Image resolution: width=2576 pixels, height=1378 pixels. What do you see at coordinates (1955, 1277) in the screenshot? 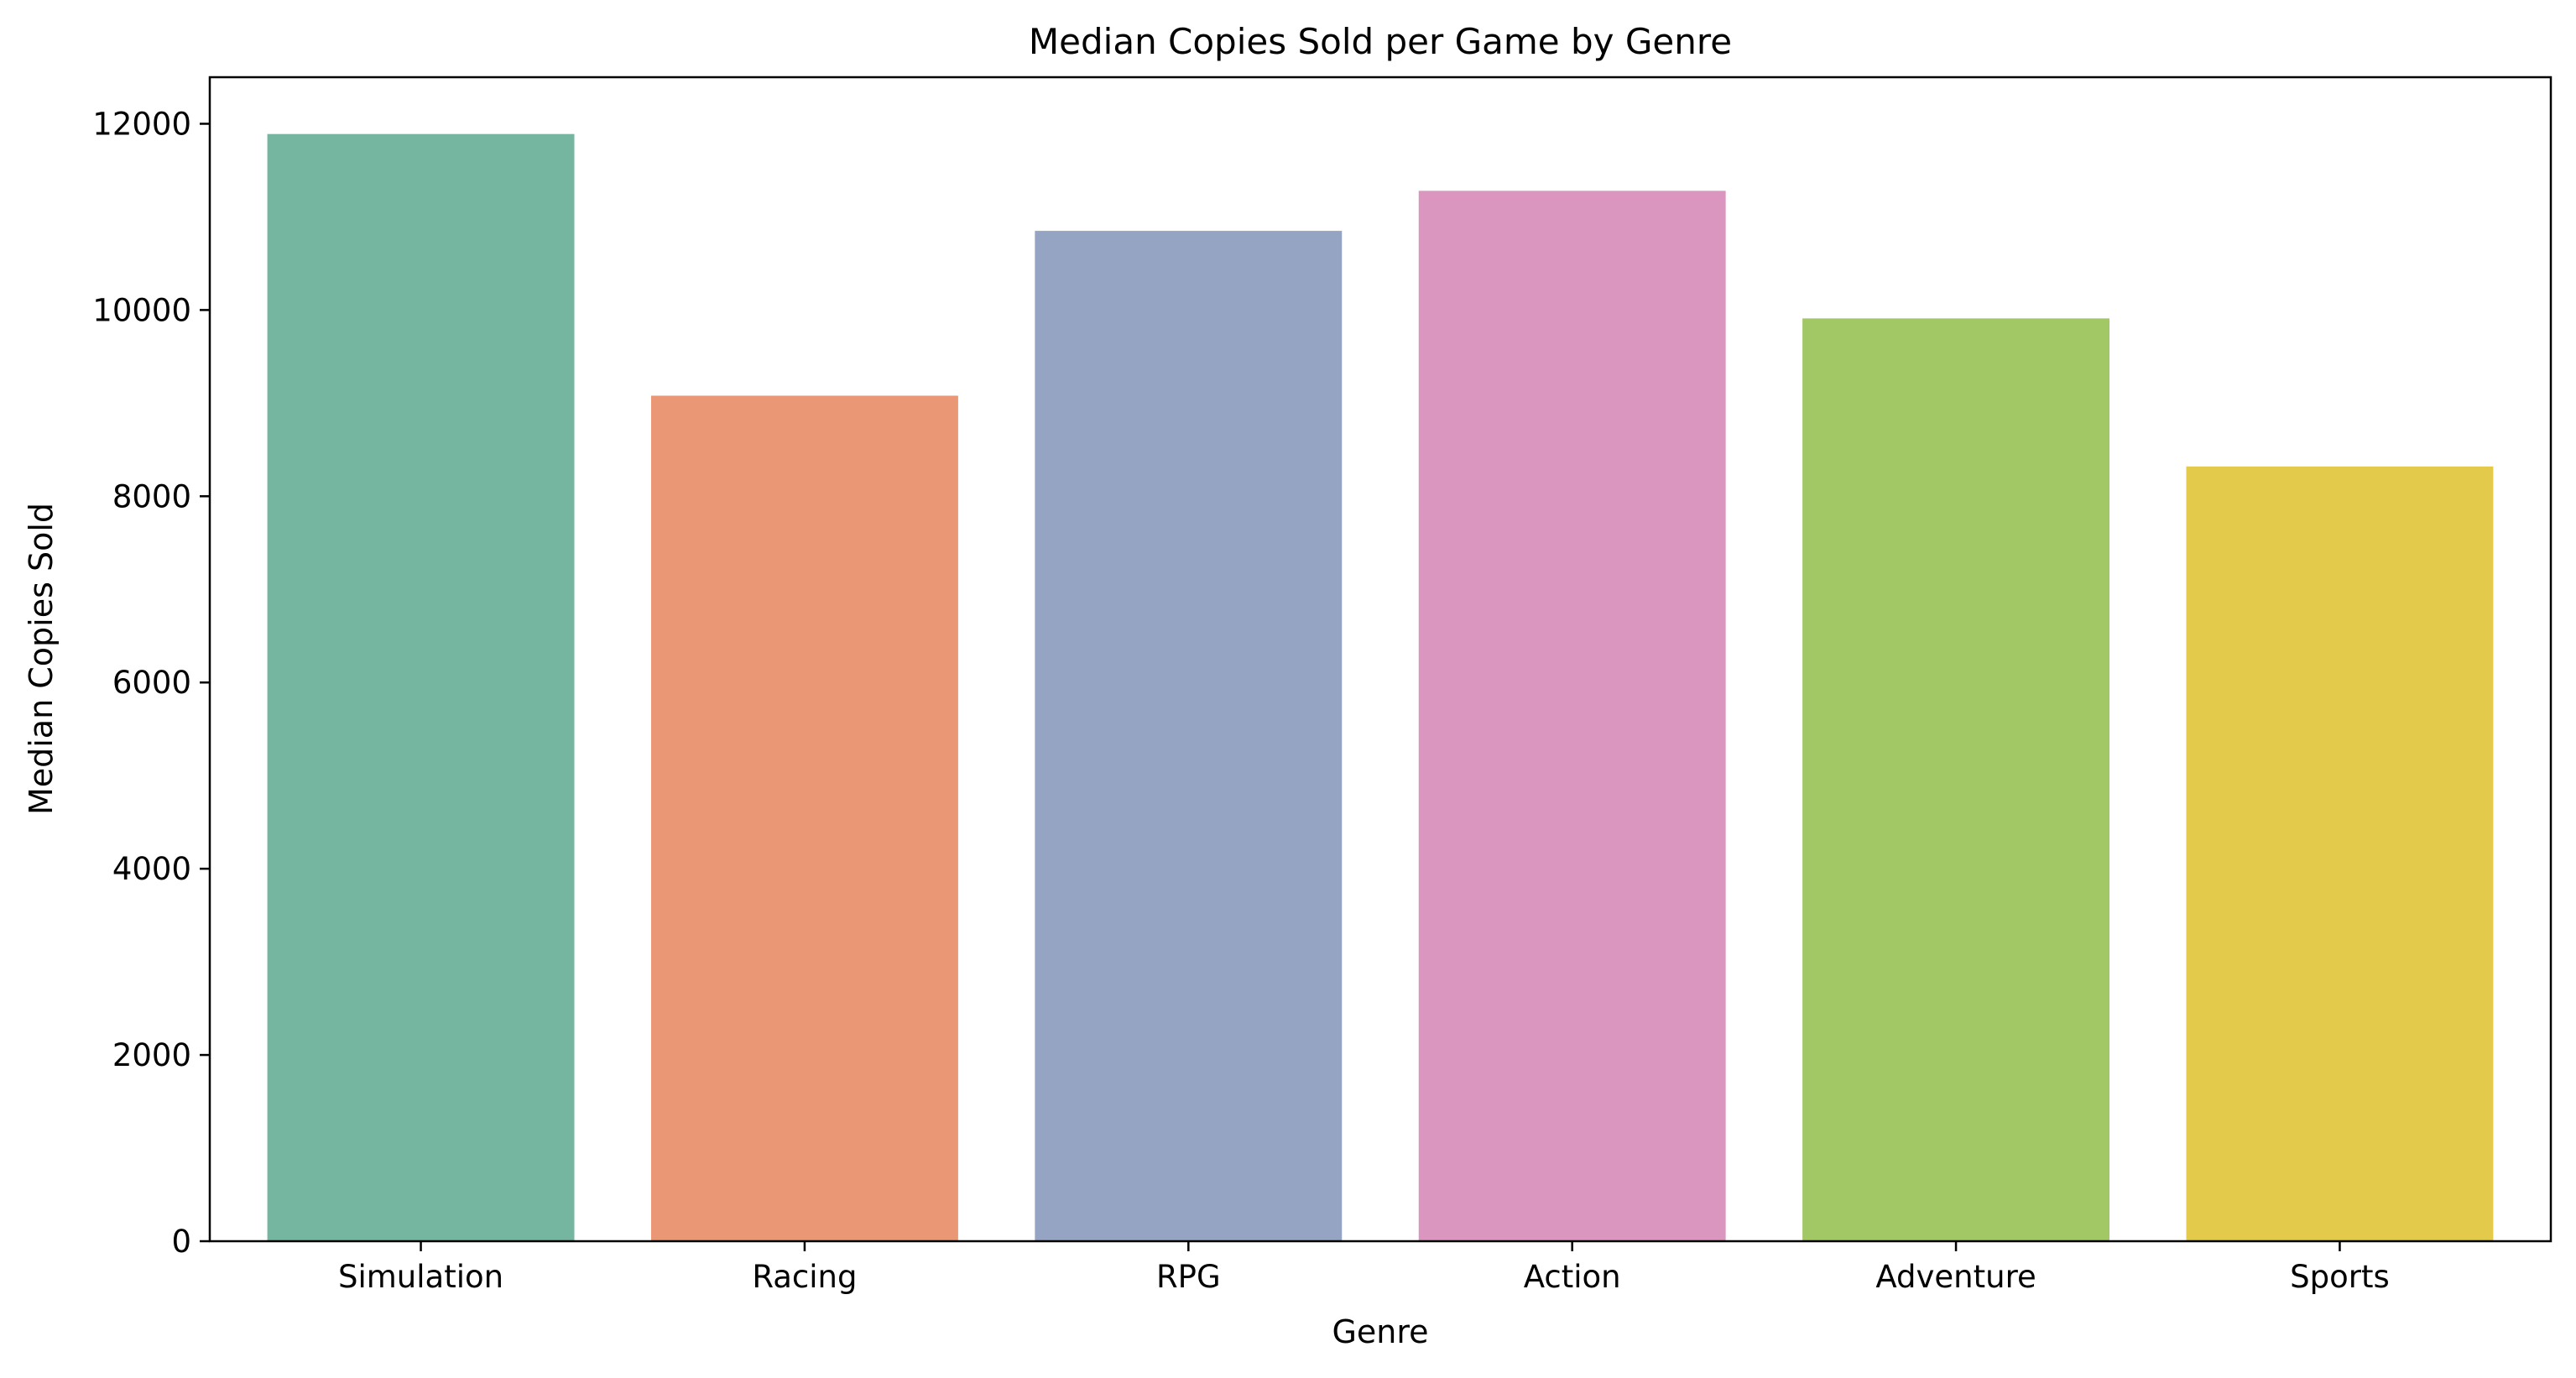
I see `x-tick-label: Adventure` at bounding box center [1955, 1277].